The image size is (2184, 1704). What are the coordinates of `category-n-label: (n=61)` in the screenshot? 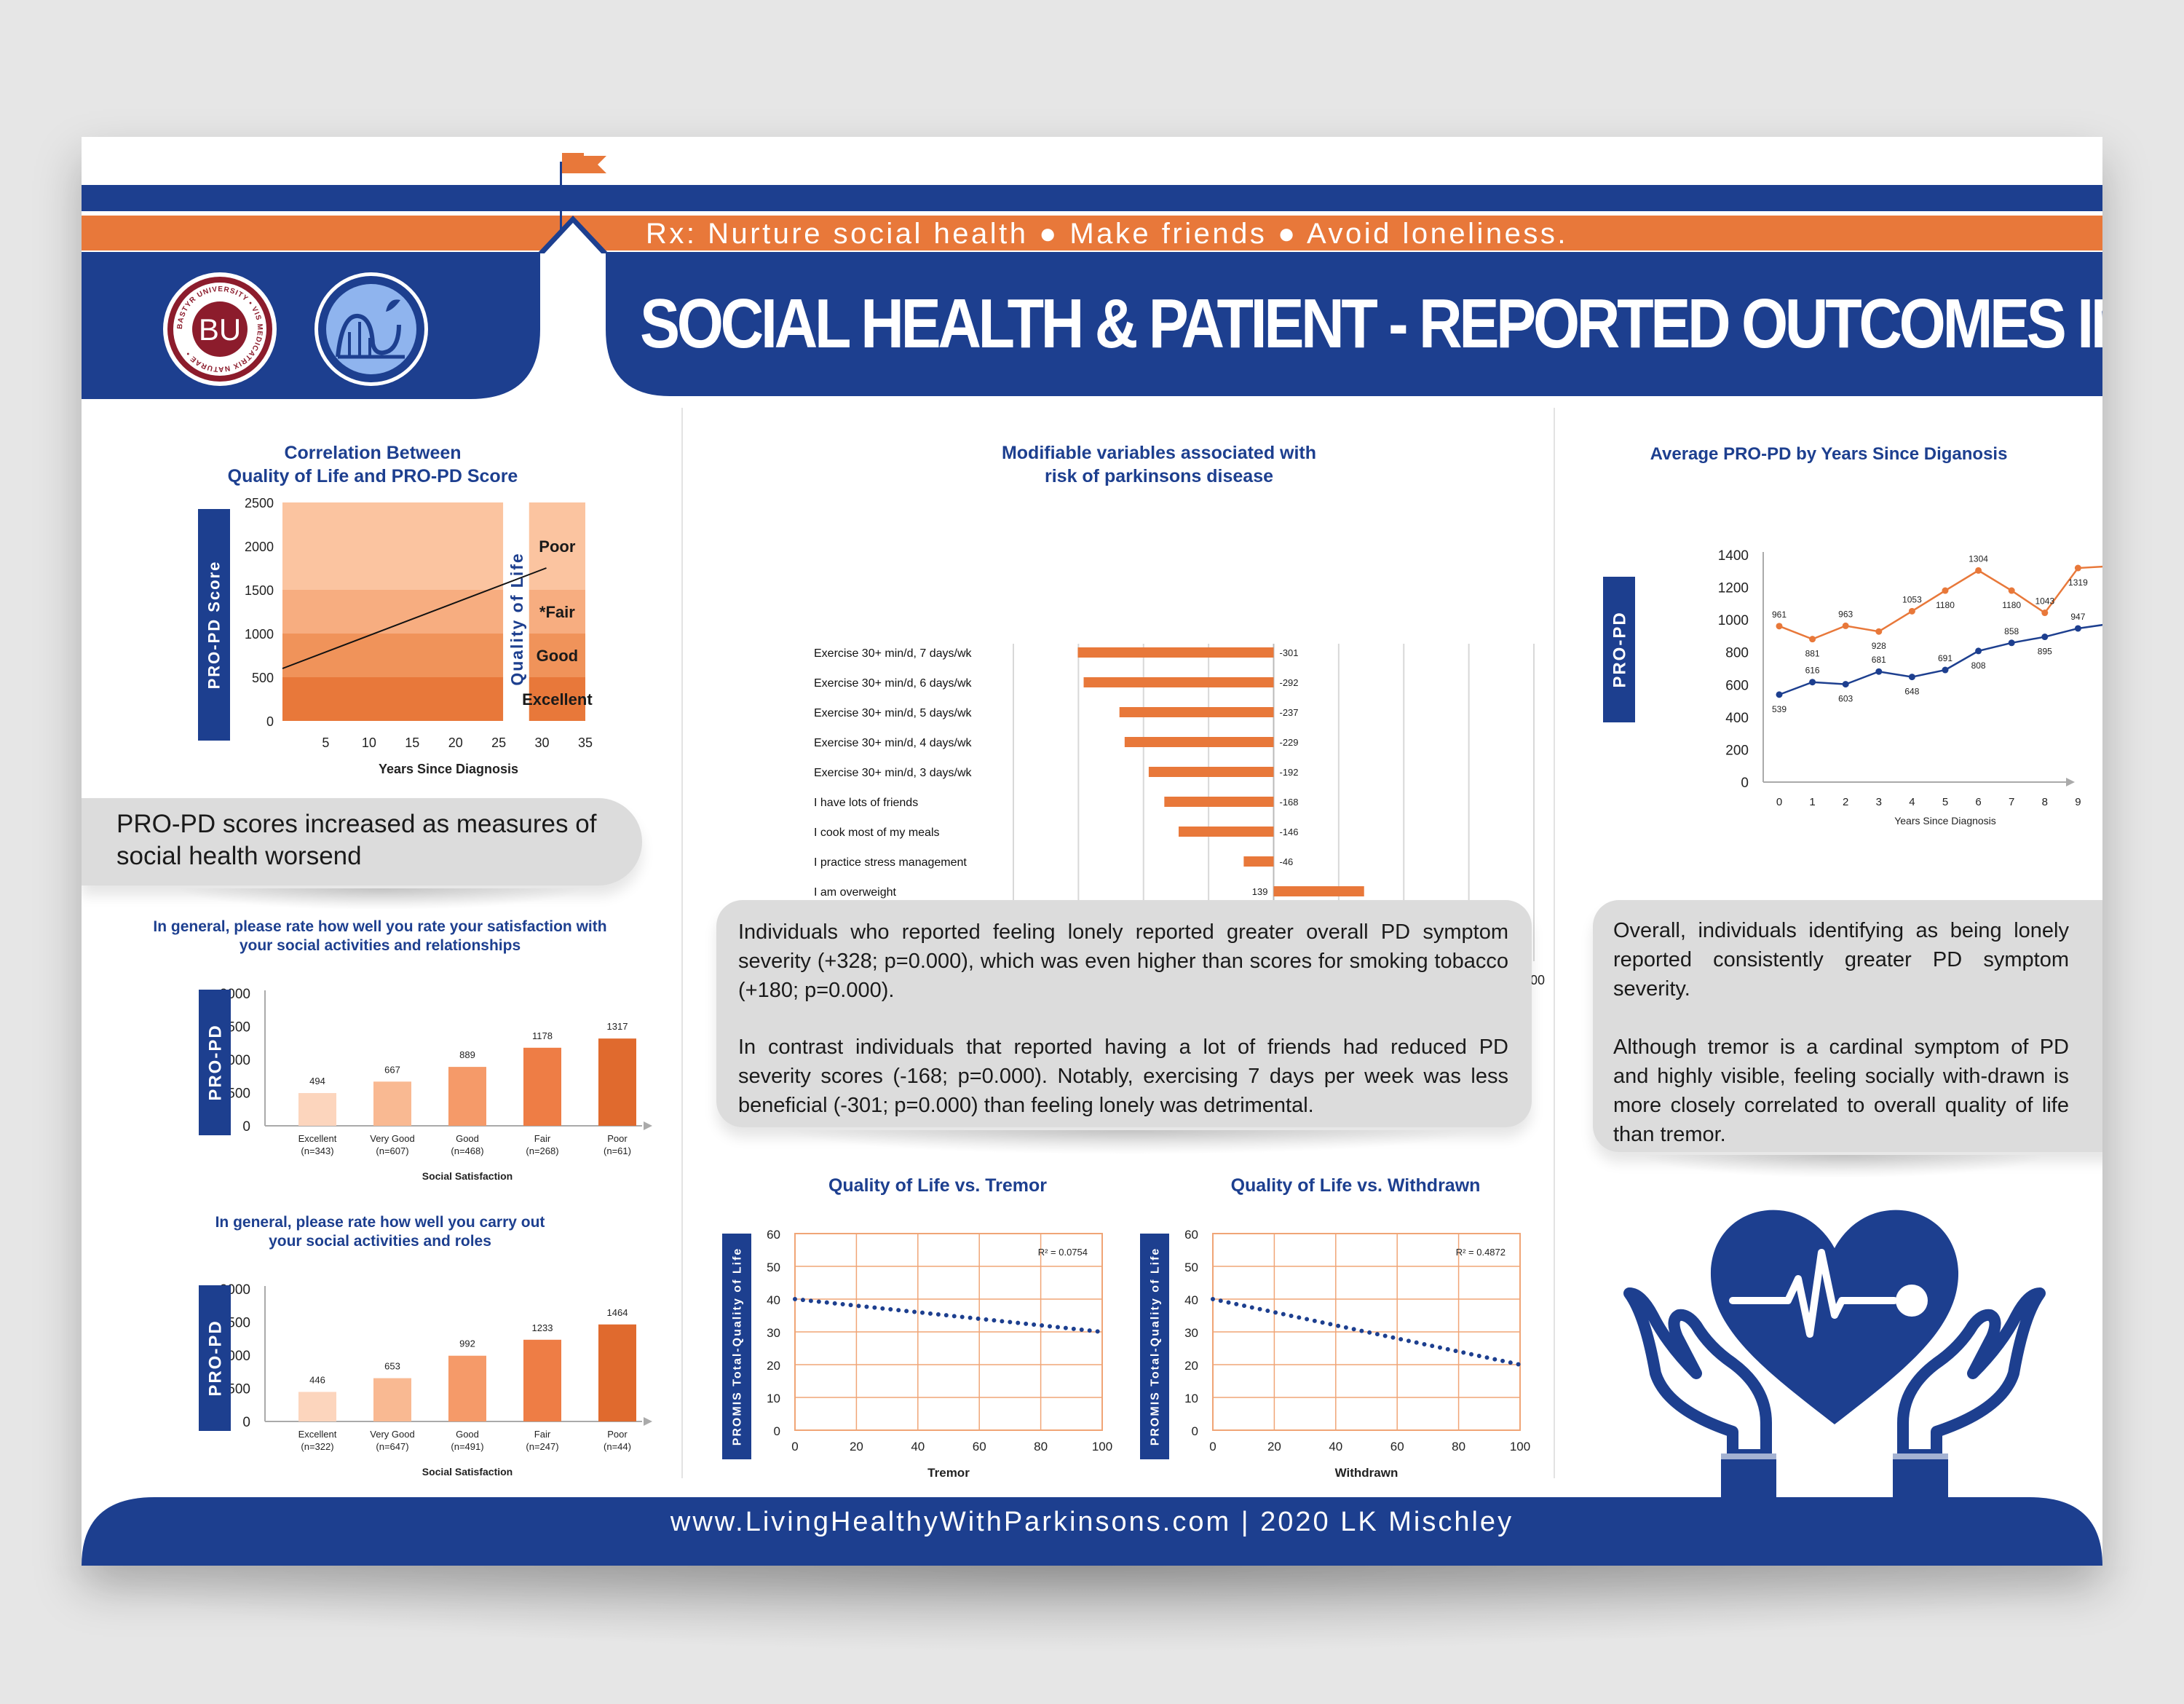 It's located at (617, 1150).